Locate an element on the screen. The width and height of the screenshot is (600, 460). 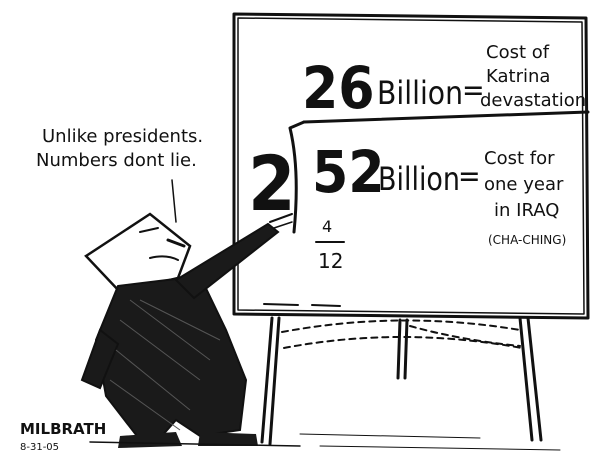
fraction-numerator: 4 is located at coordinates (327, 226).